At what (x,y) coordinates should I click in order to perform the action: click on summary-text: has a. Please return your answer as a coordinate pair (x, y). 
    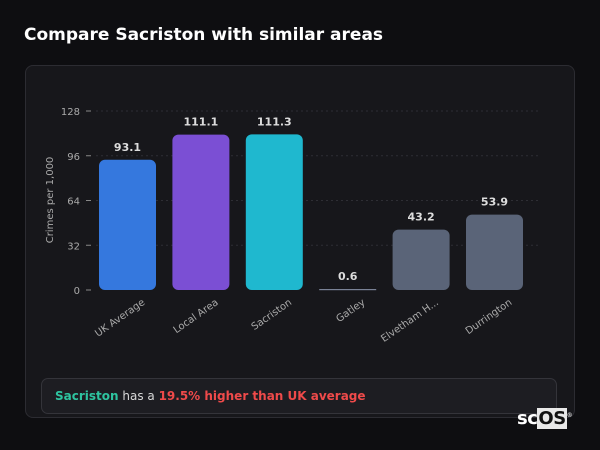
    Looking at the image, I should click on (138, 396).